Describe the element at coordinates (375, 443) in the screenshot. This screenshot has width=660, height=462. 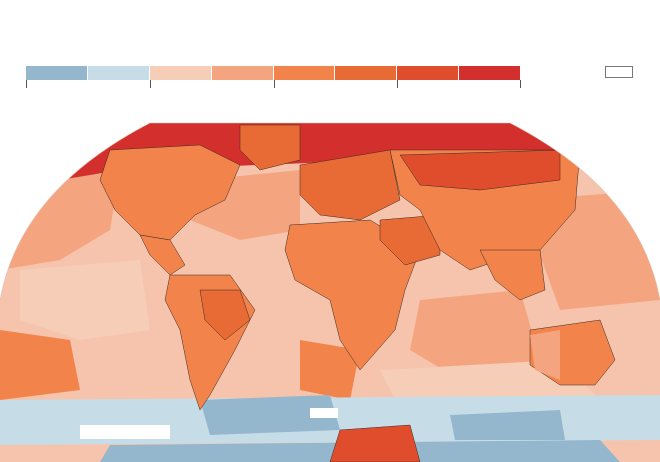
I see `antarctica-warm-patch` at that location.